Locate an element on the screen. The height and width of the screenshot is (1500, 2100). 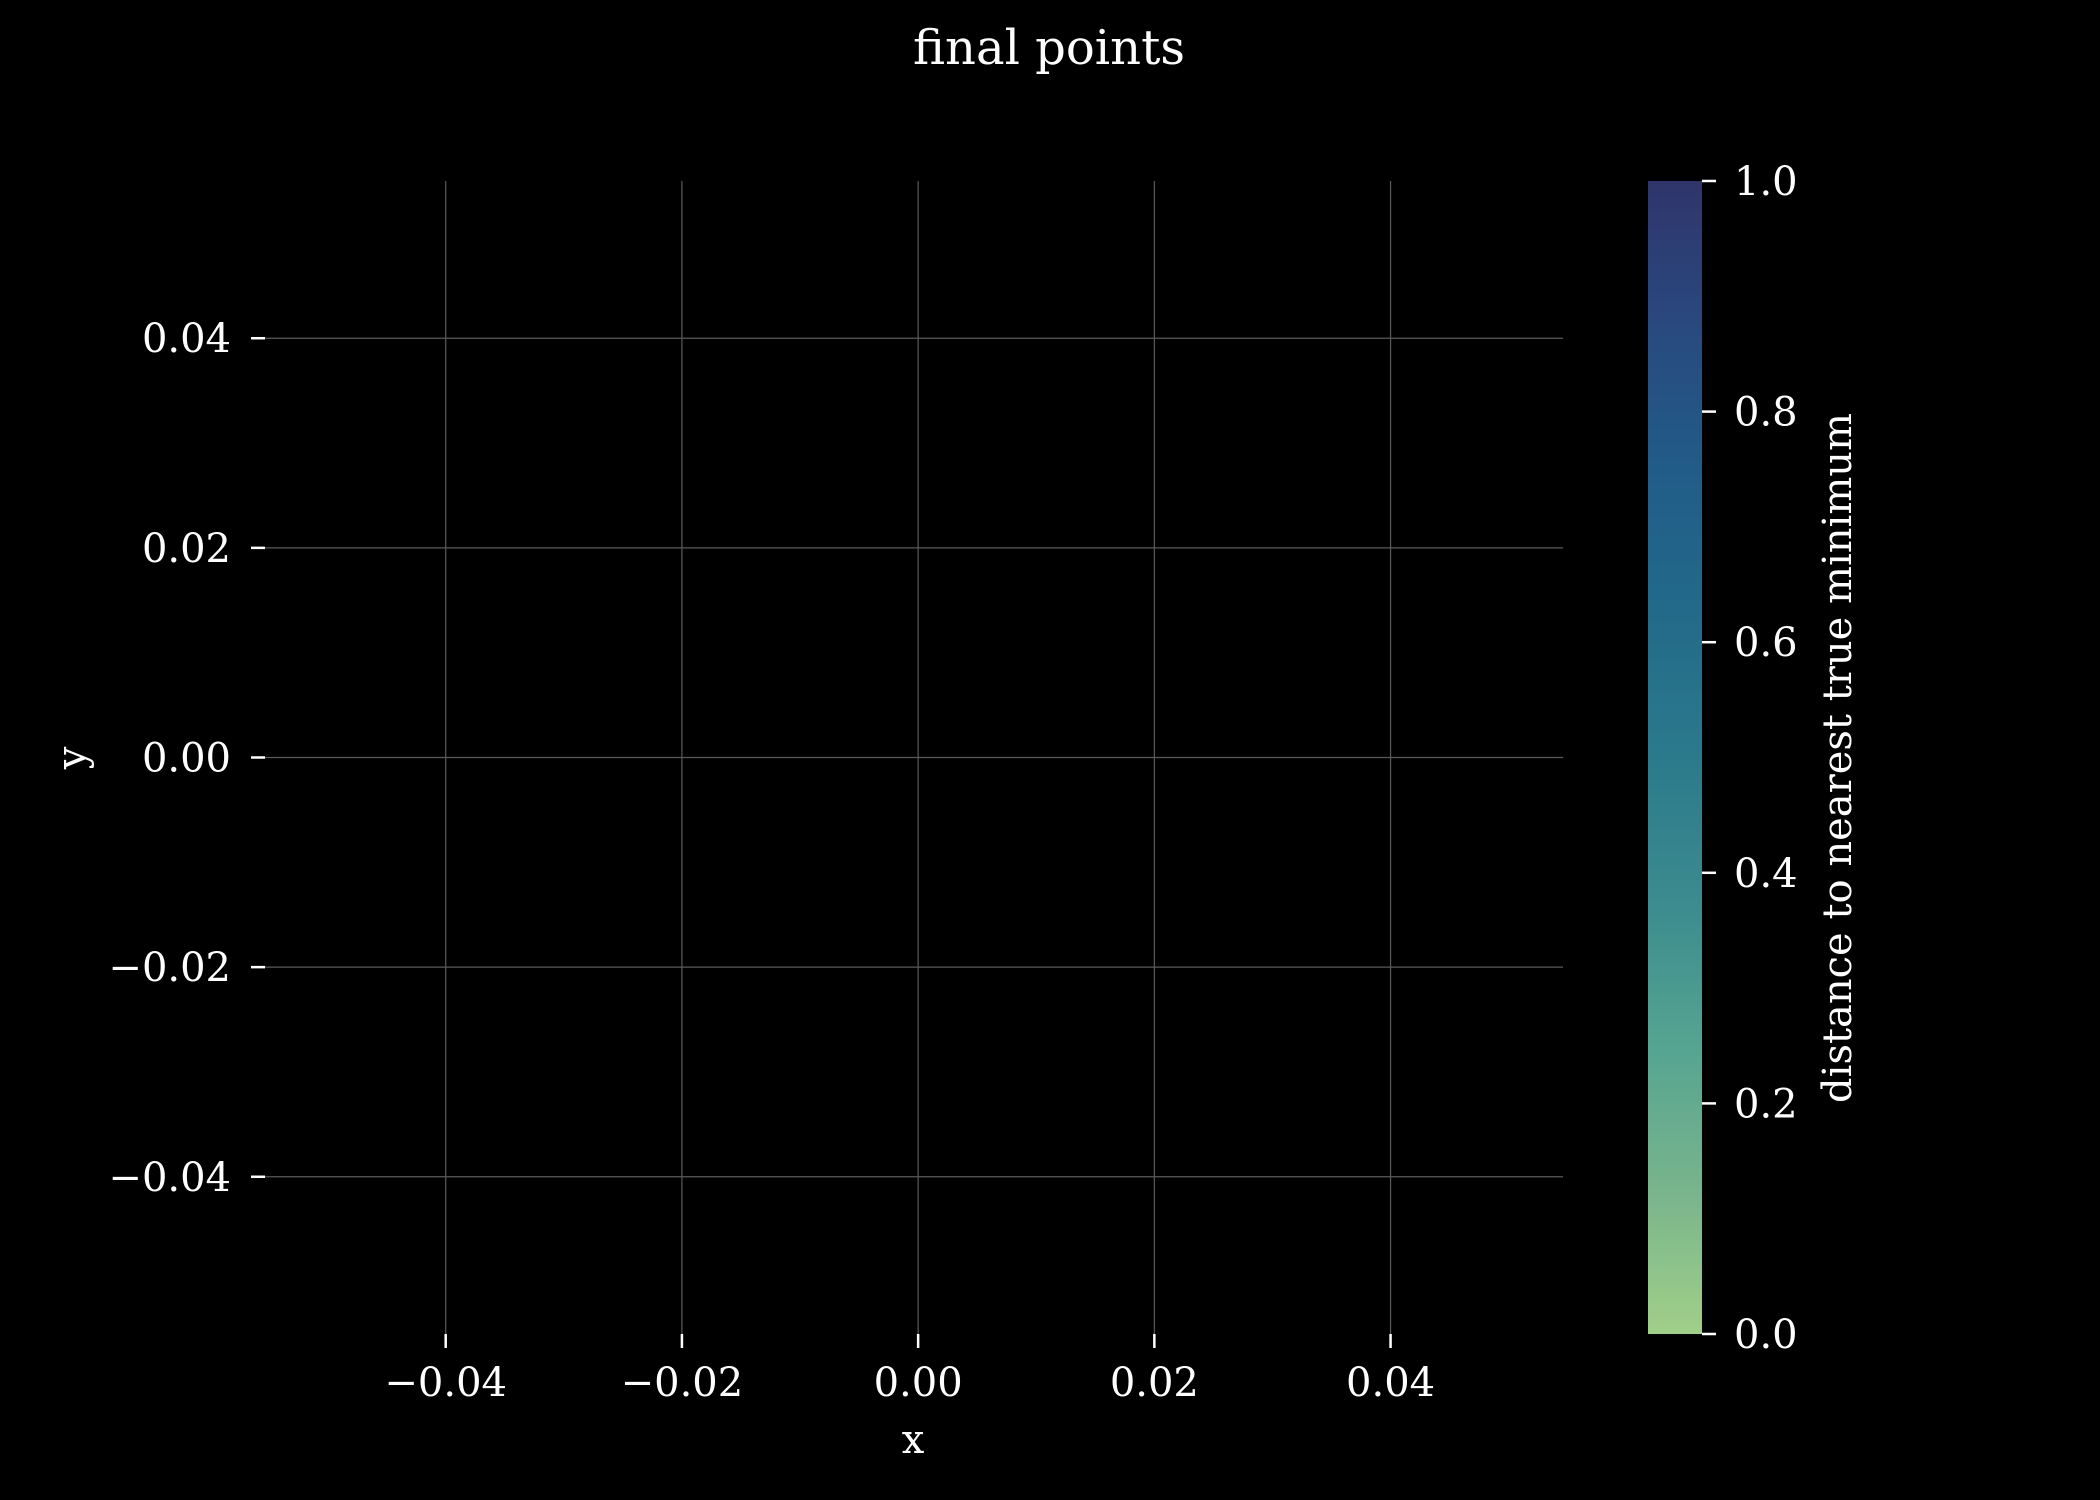
x-tick-label: 0.04 is located at coordinates (1390, 1383).